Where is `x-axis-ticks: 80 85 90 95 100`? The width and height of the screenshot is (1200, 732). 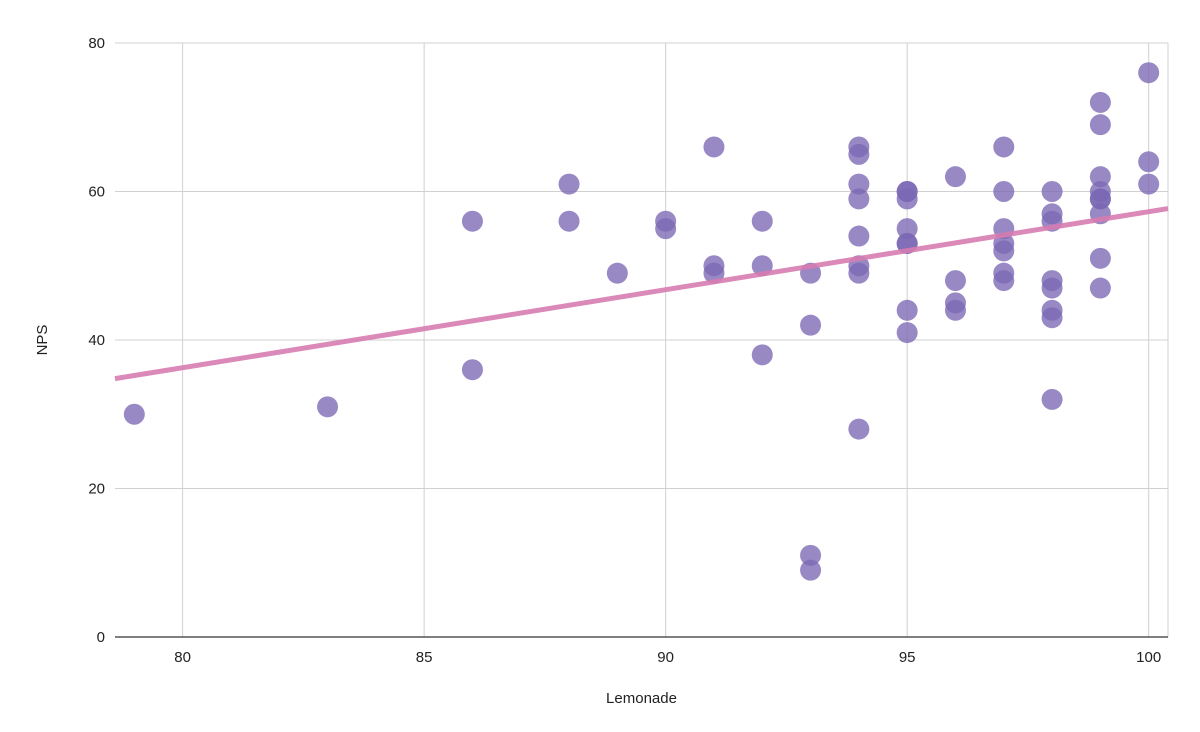
x-axis-ticks: 80 85 90 95 100 is located at coordinates (667, 657).